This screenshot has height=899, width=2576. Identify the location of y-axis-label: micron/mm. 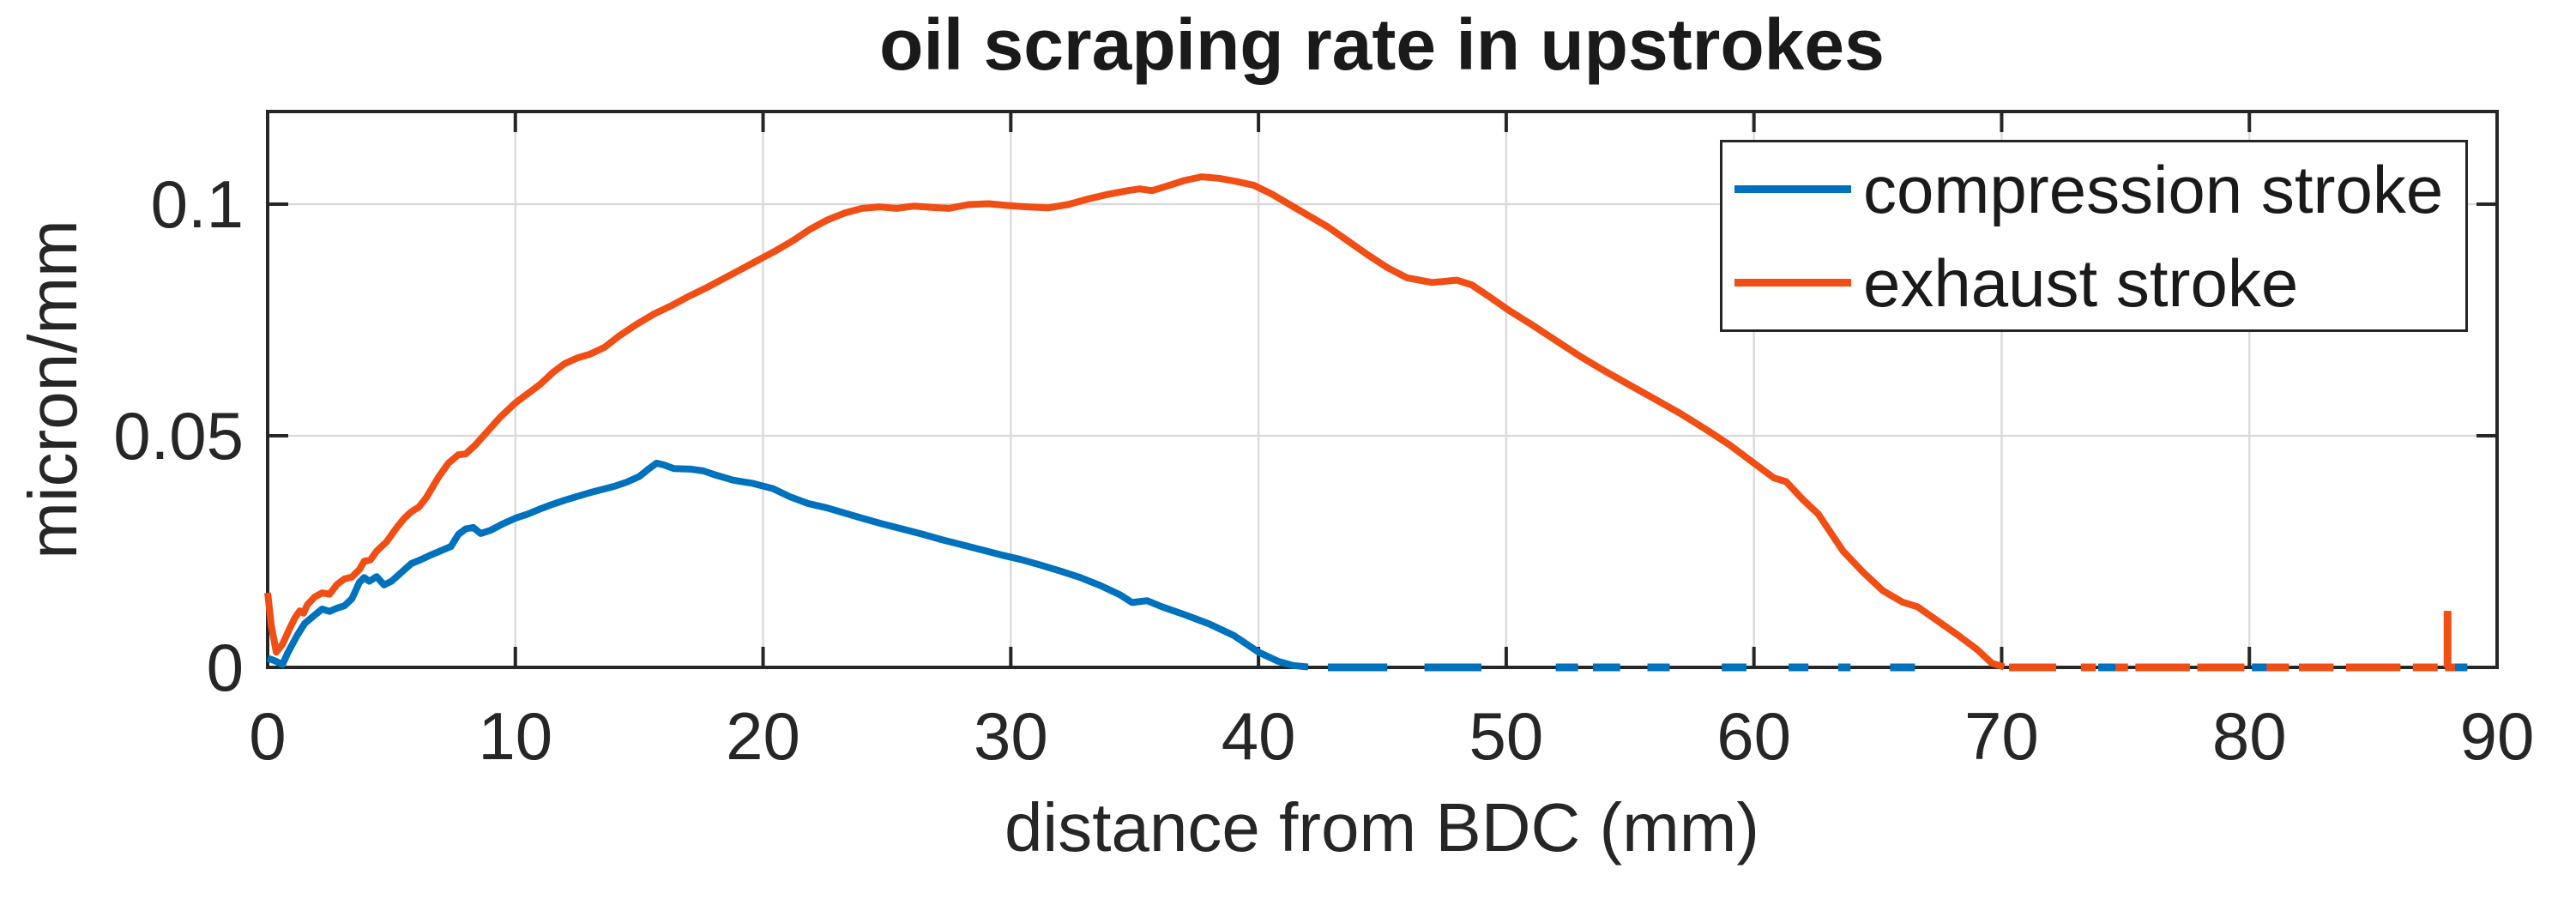
(53, 389).